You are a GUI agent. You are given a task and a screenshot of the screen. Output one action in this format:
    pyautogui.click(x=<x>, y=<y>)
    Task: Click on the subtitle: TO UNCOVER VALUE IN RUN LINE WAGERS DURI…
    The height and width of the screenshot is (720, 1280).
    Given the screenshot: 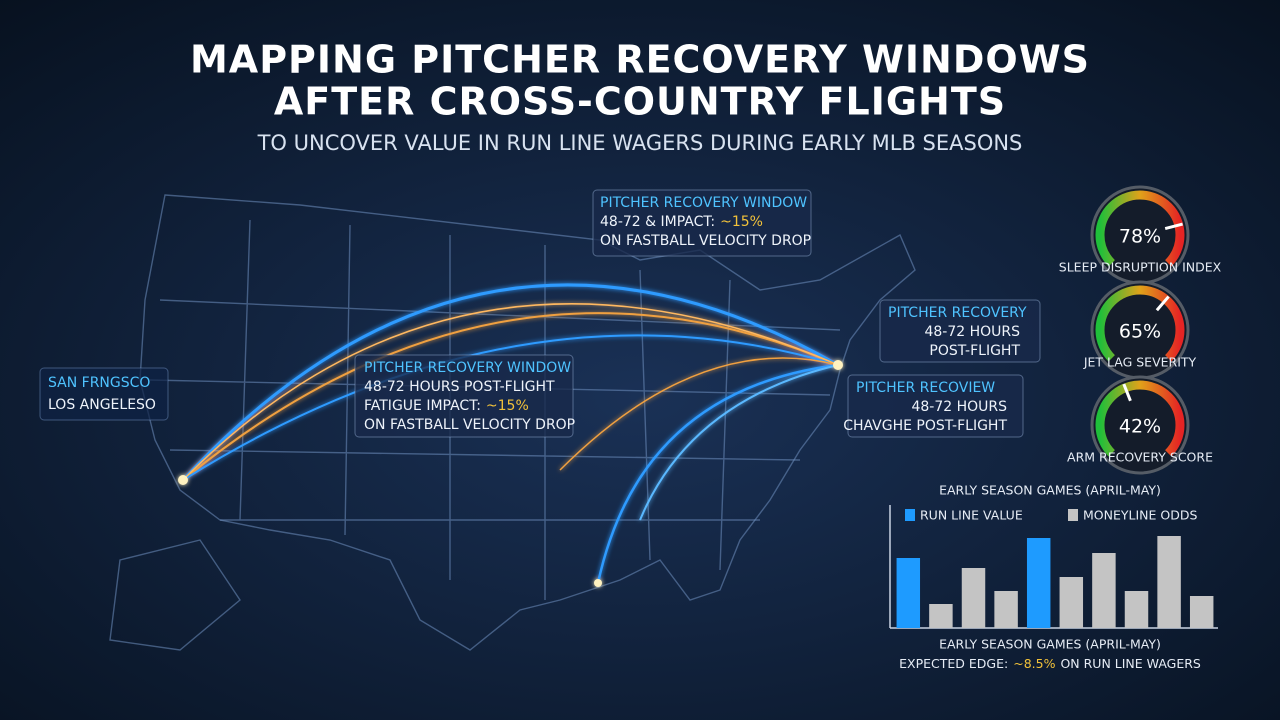 What is the action you would take?
    pyautogui.click(x=640, y=143)
    